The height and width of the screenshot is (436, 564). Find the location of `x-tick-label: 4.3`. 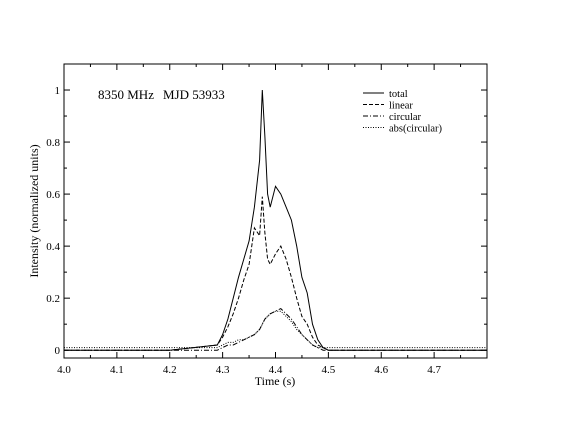

x-tick-label: 4.3 is located at coordinates (223, 370).